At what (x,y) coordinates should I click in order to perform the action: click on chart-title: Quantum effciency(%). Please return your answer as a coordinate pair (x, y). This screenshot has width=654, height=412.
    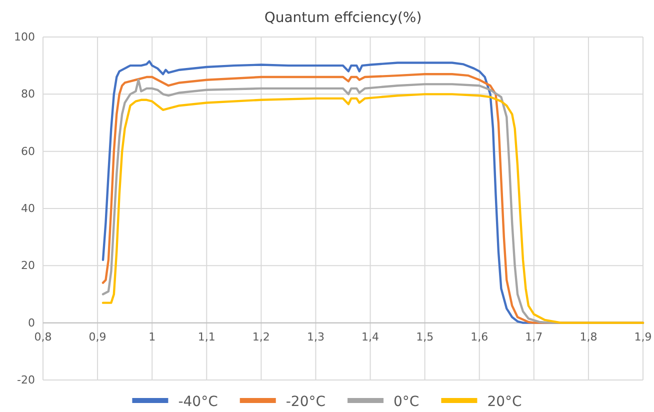
    Looking at the image, I should click on (343, 18).